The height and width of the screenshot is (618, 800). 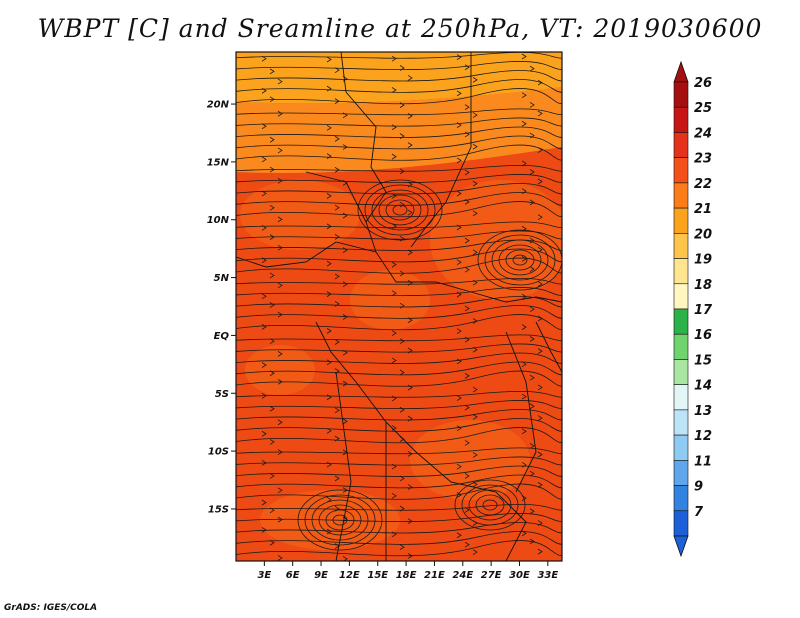 What do you see at coordinates (703, 436) in the screenshot?
I see `colorbar-label: 12` at bounding box center [703, 436].